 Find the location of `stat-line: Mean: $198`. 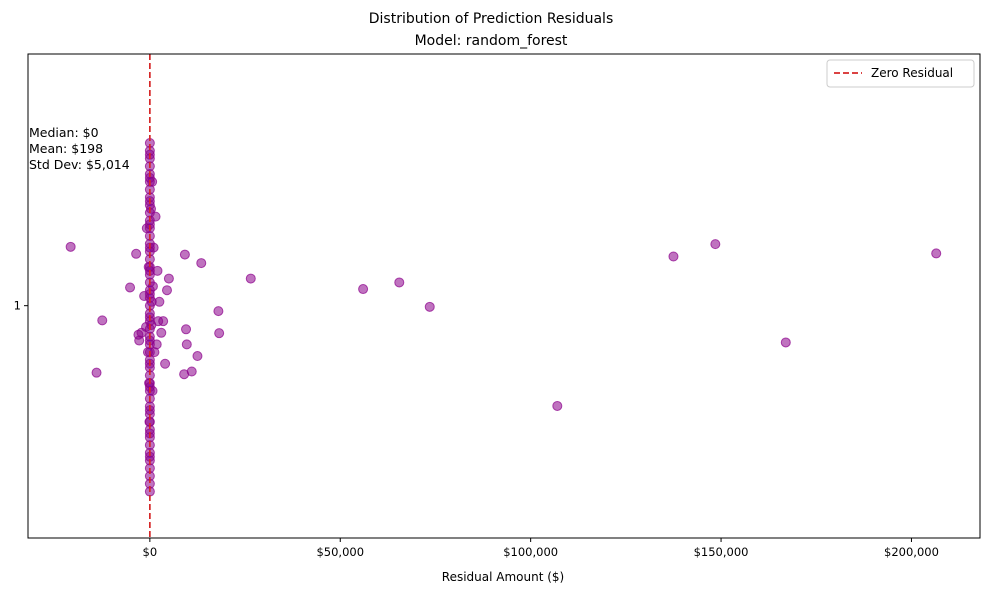

stat-line: Mean: $198 is located at coordinates (66, 148).